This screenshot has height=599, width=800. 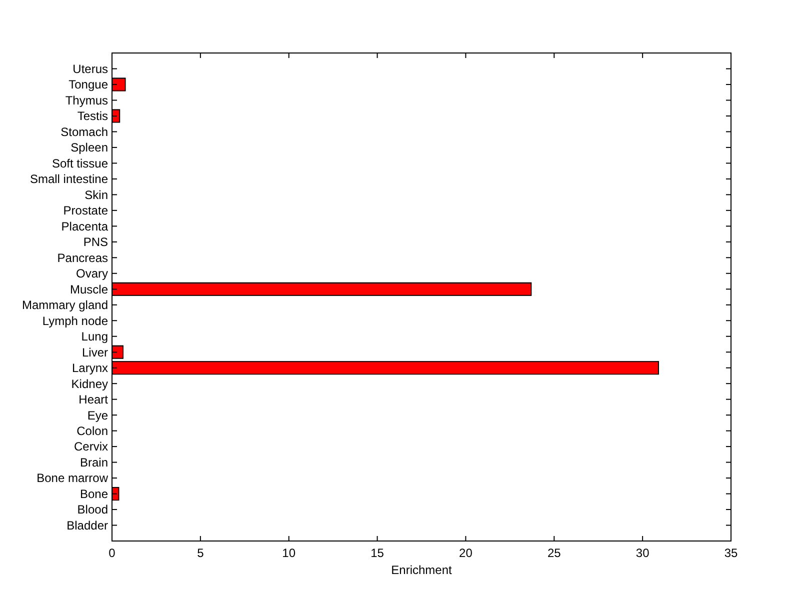 I want to click on y-tick-label: PNS, so click(x=95, y=242).